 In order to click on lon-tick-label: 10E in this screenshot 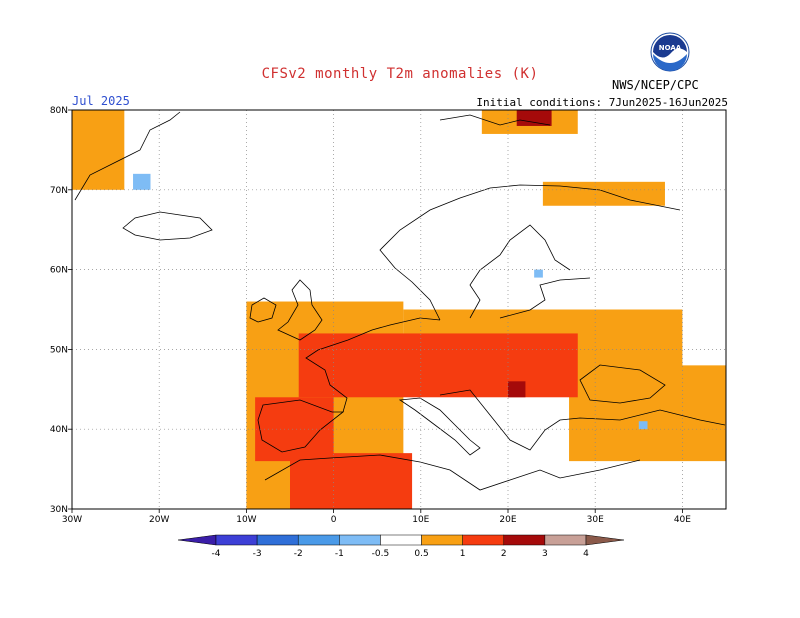, I will do `click(420, 520)`.